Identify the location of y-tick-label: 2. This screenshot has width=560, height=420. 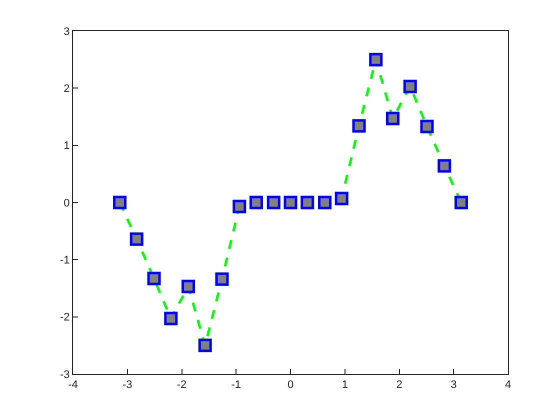
(67, 89).